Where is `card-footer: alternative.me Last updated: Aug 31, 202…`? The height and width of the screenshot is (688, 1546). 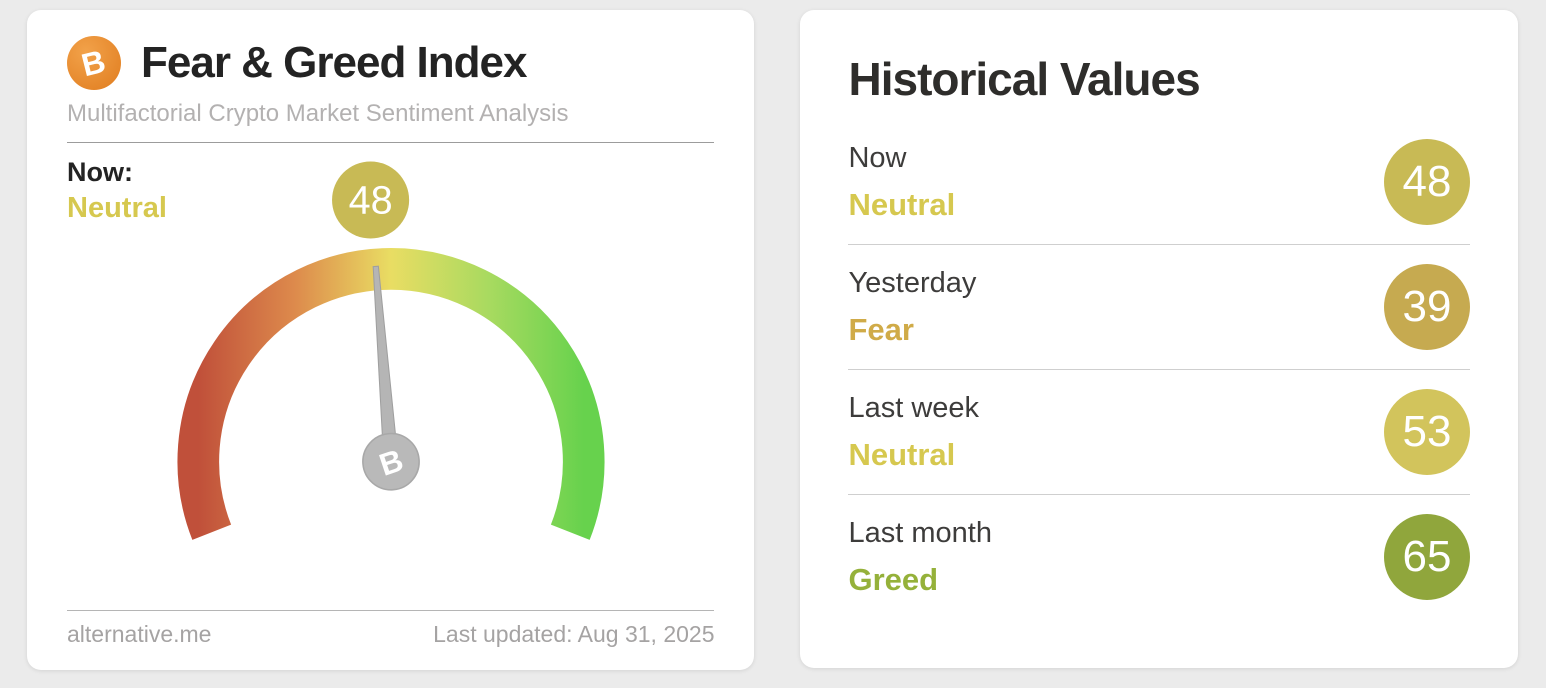
card-footer: alternative.me Last updated: Aug 31, 202… is located at coordinates (391, 629).